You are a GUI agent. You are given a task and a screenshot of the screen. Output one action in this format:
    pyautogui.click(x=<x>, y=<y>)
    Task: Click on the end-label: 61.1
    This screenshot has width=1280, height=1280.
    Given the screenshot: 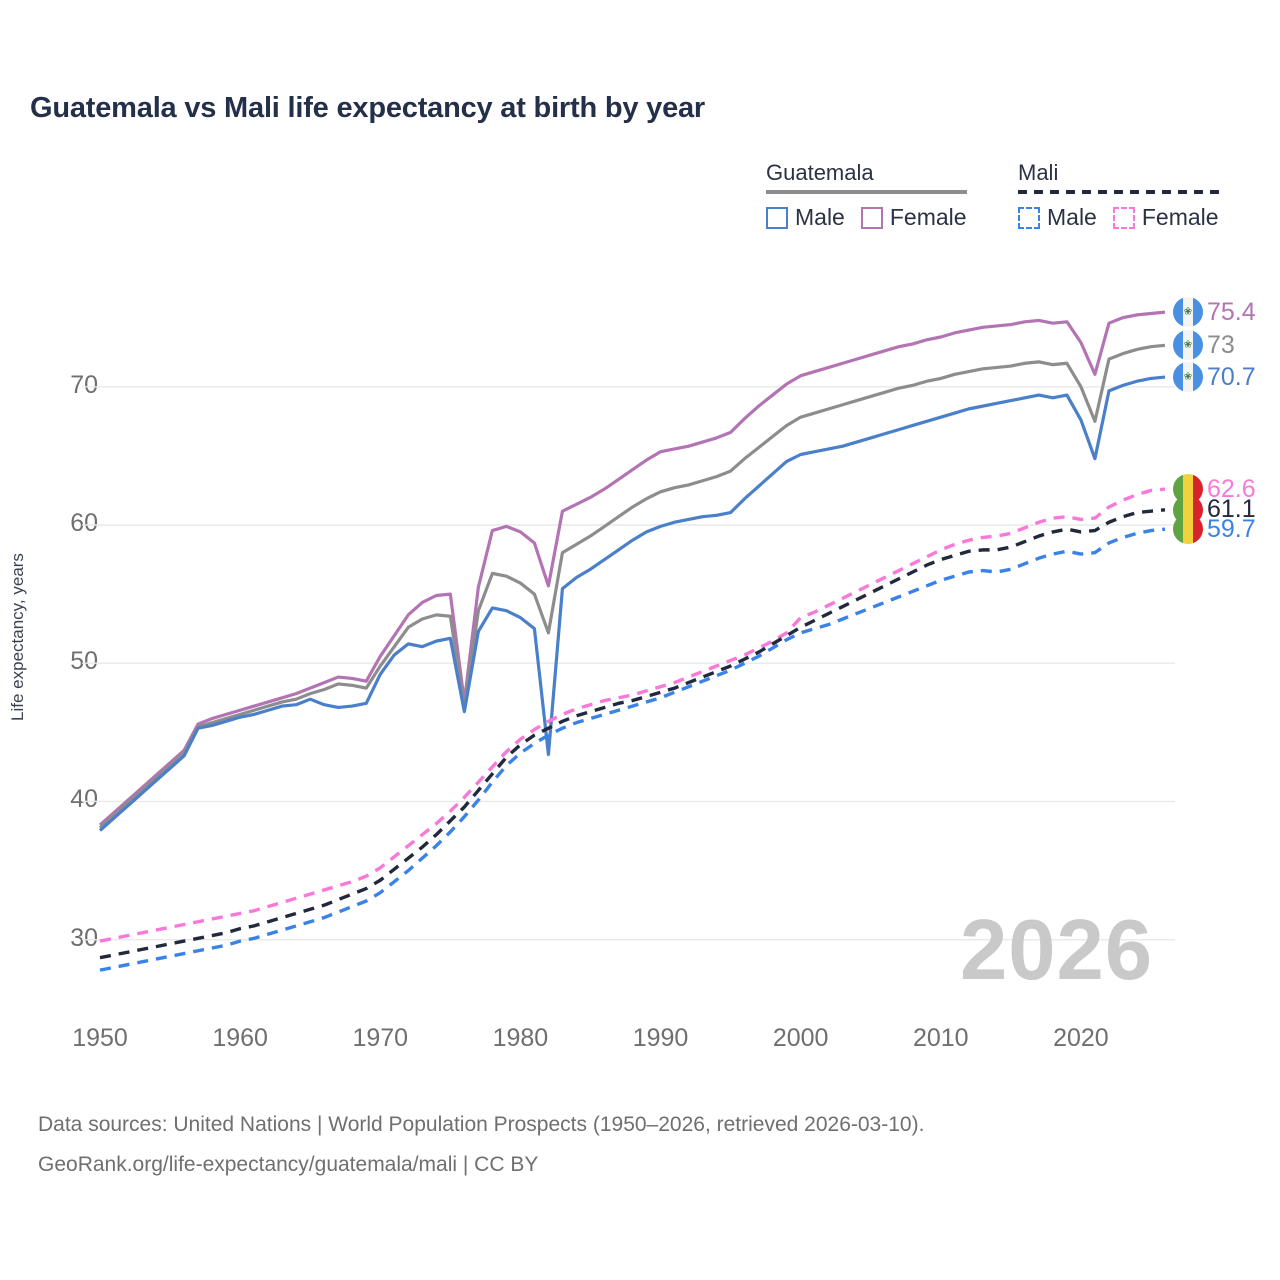 What is the action you would take?
    pyautogui.click(x=1214, y=509)
    